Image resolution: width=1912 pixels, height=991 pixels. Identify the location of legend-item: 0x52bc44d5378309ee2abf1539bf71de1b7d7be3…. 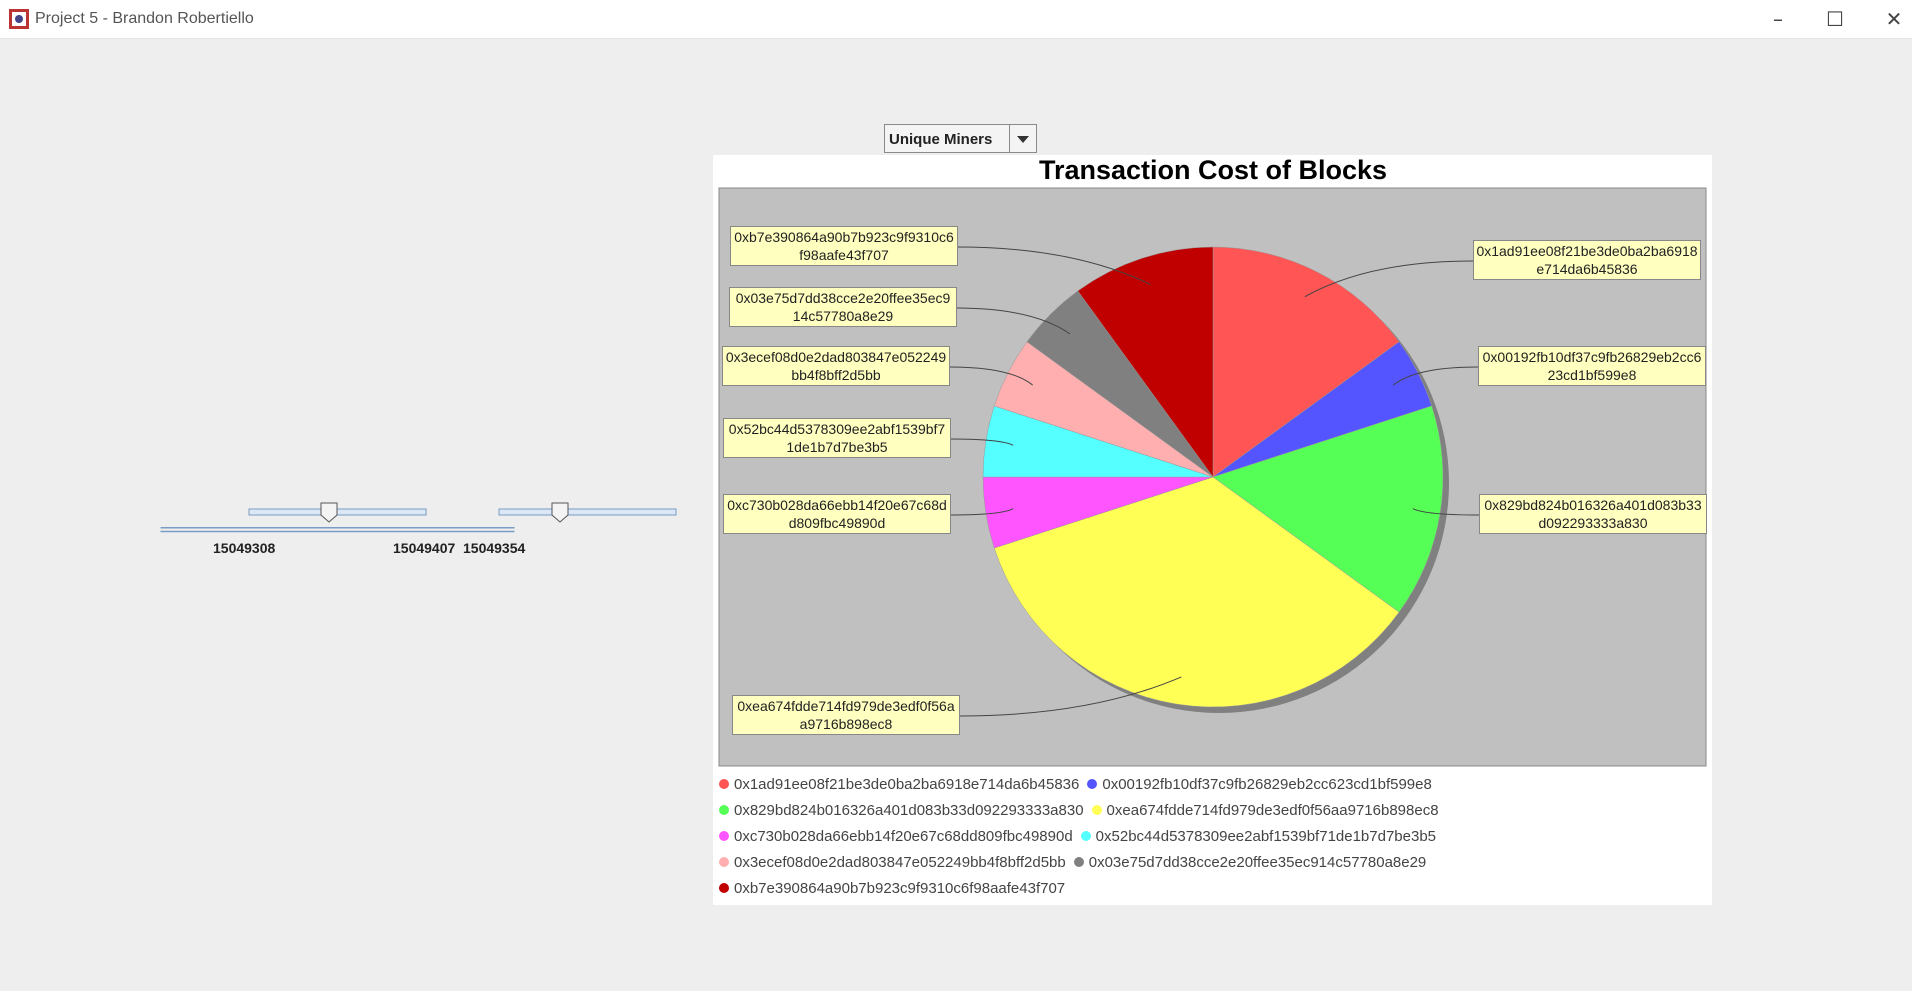
(1258, 836).